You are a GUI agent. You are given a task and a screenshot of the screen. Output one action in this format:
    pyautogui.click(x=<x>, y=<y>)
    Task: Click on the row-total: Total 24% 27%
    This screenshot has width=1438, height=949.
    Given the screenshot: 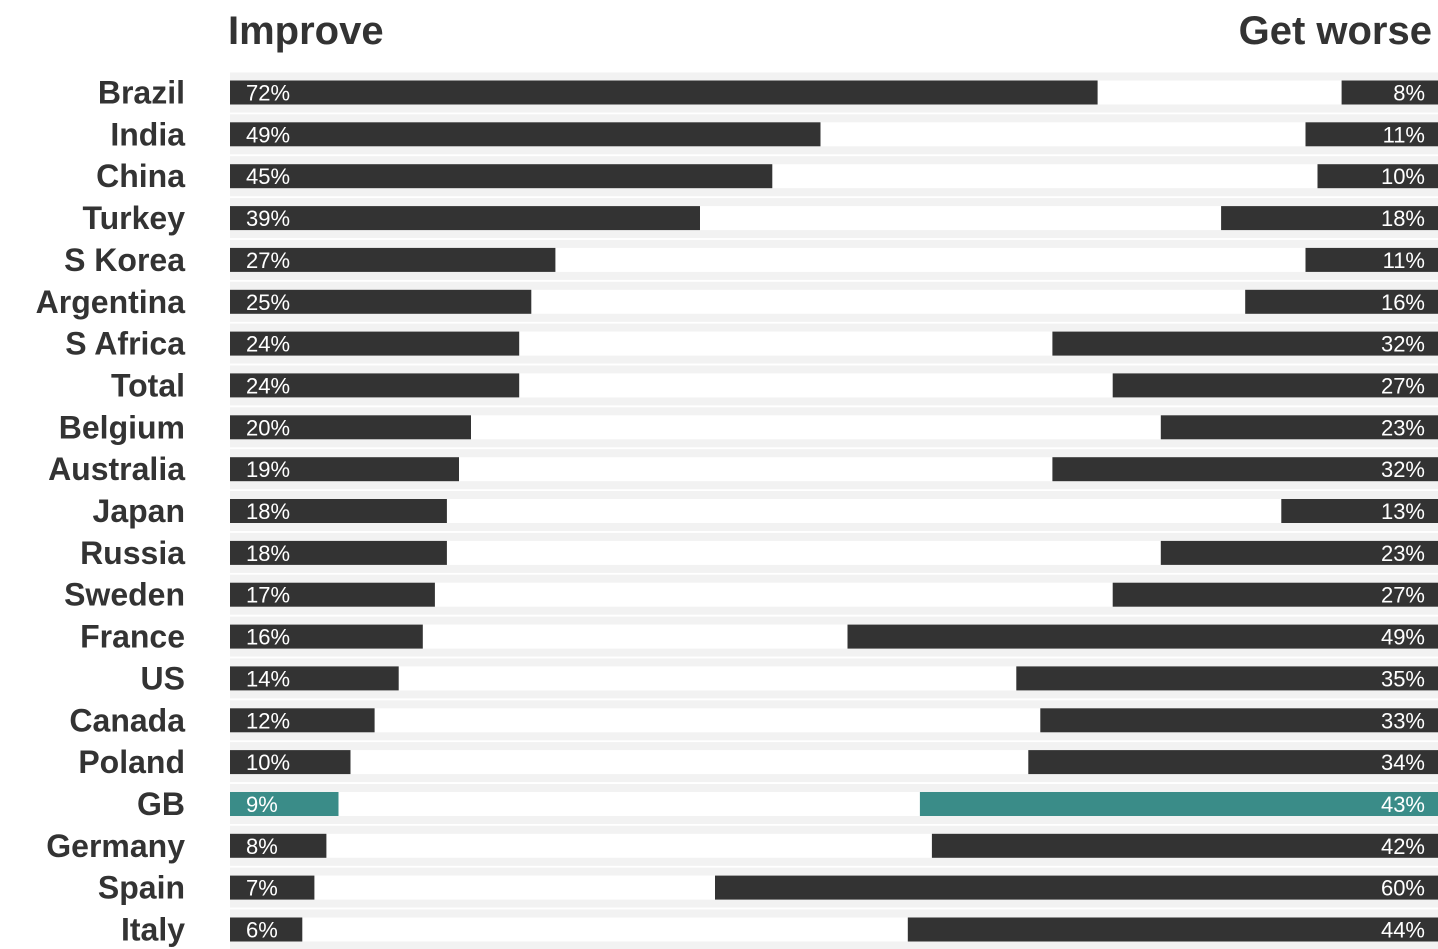 What is the action you would take?
    pyautogui.click(x=774, y=385)
    